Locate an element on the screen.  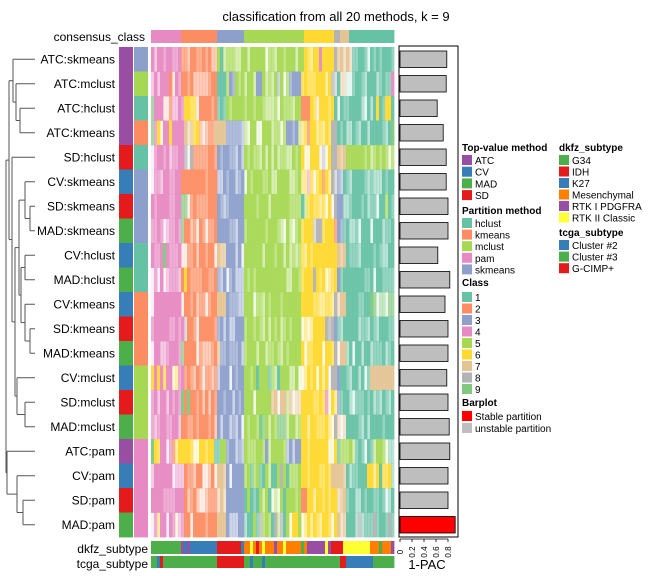
pac-bar is located at coordinates (424, 206).